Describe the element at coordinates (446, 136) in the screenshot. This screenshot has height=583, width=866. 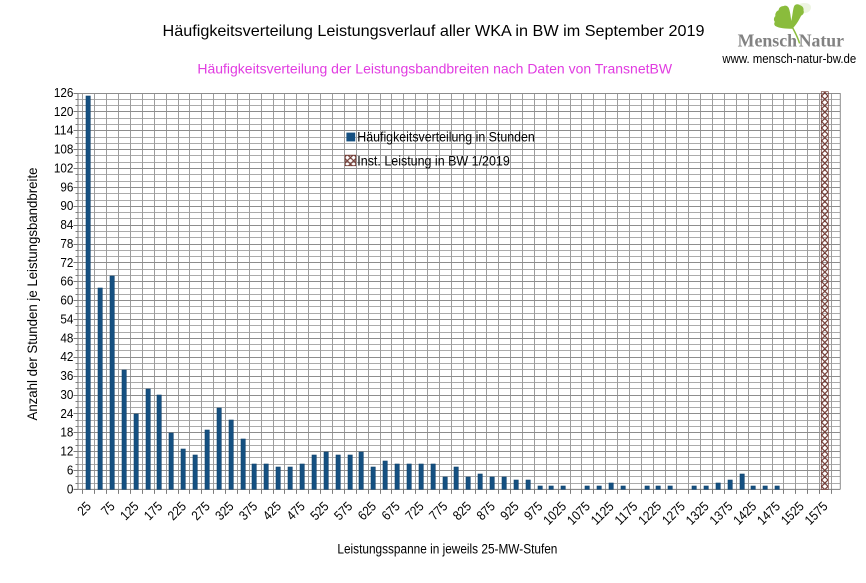
I see `svg-text:Häufigkeitsverteilung in Stund: Häufigkeitsverteilung in Stunden` at that location.